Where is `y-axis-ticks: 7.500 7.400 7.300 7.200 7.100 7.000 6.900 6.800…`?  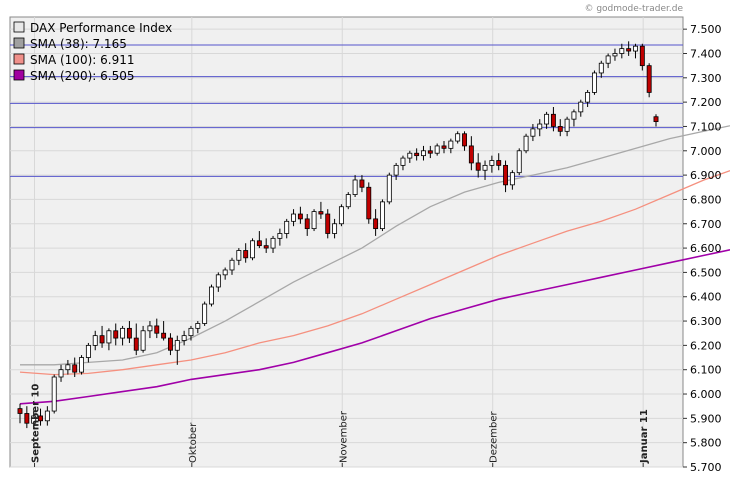
y-axis-ticks: 7.500 7.400 7.300 7.200 7.100 7.000 6.900 6.800… is located at coordinates (702, 248).